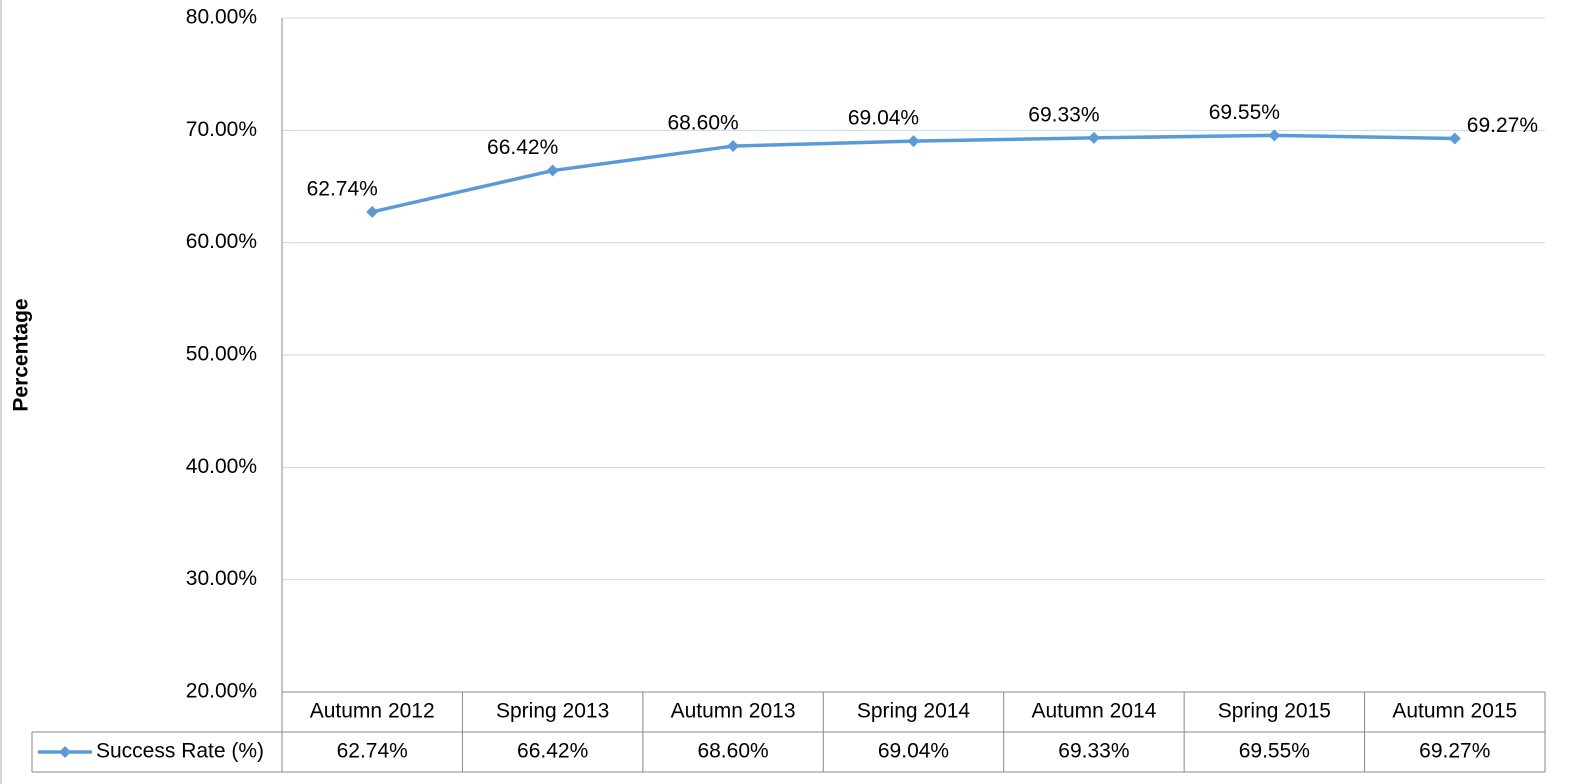 The height and width of the screenshot is (784, 1585). I want to click on y-tick-label: 40.00%, so click(221, 466).